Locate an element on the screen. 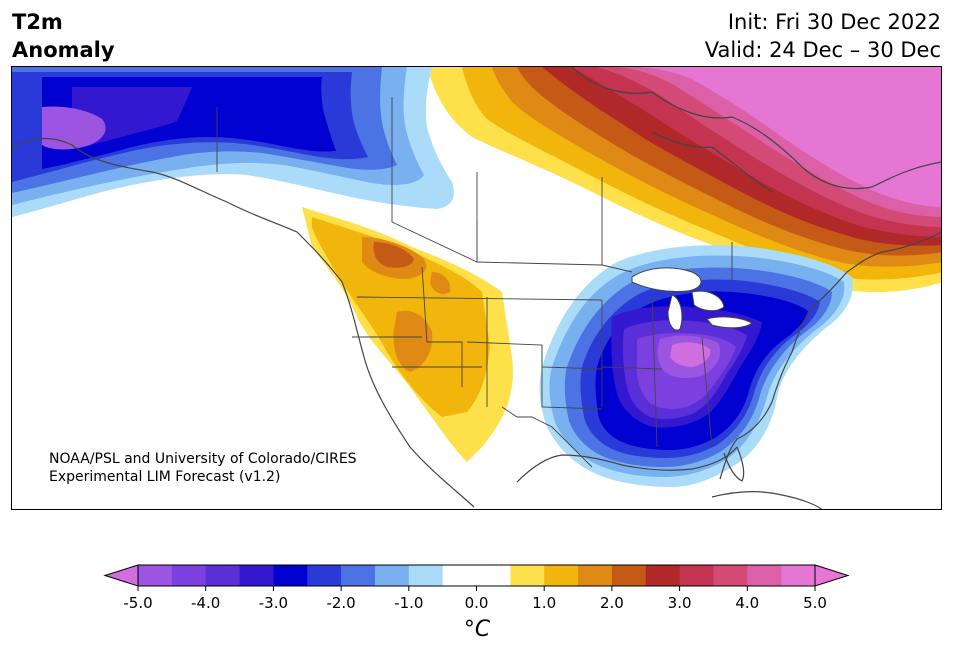 Image resolution: width=953 pixels, height=656 pixels. colorbar-tick-label: 2.0 is located at coordinates (612, 603).